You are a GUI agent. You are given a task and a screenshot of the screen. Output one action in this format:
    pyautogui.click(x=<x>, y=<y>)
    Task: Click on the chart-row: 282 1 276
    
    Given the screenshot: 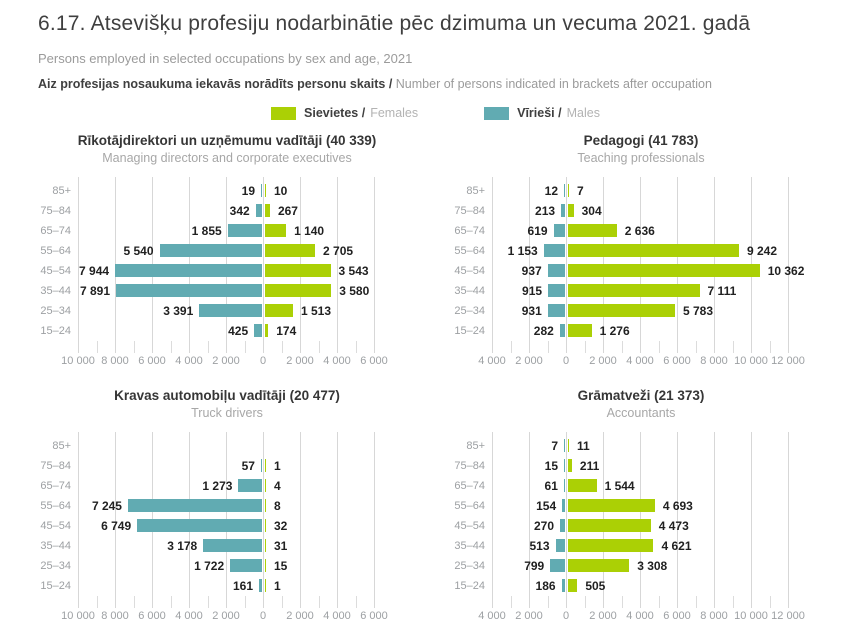 What is the action you would take?
    pyautogui.click(x=640, y=331)
    